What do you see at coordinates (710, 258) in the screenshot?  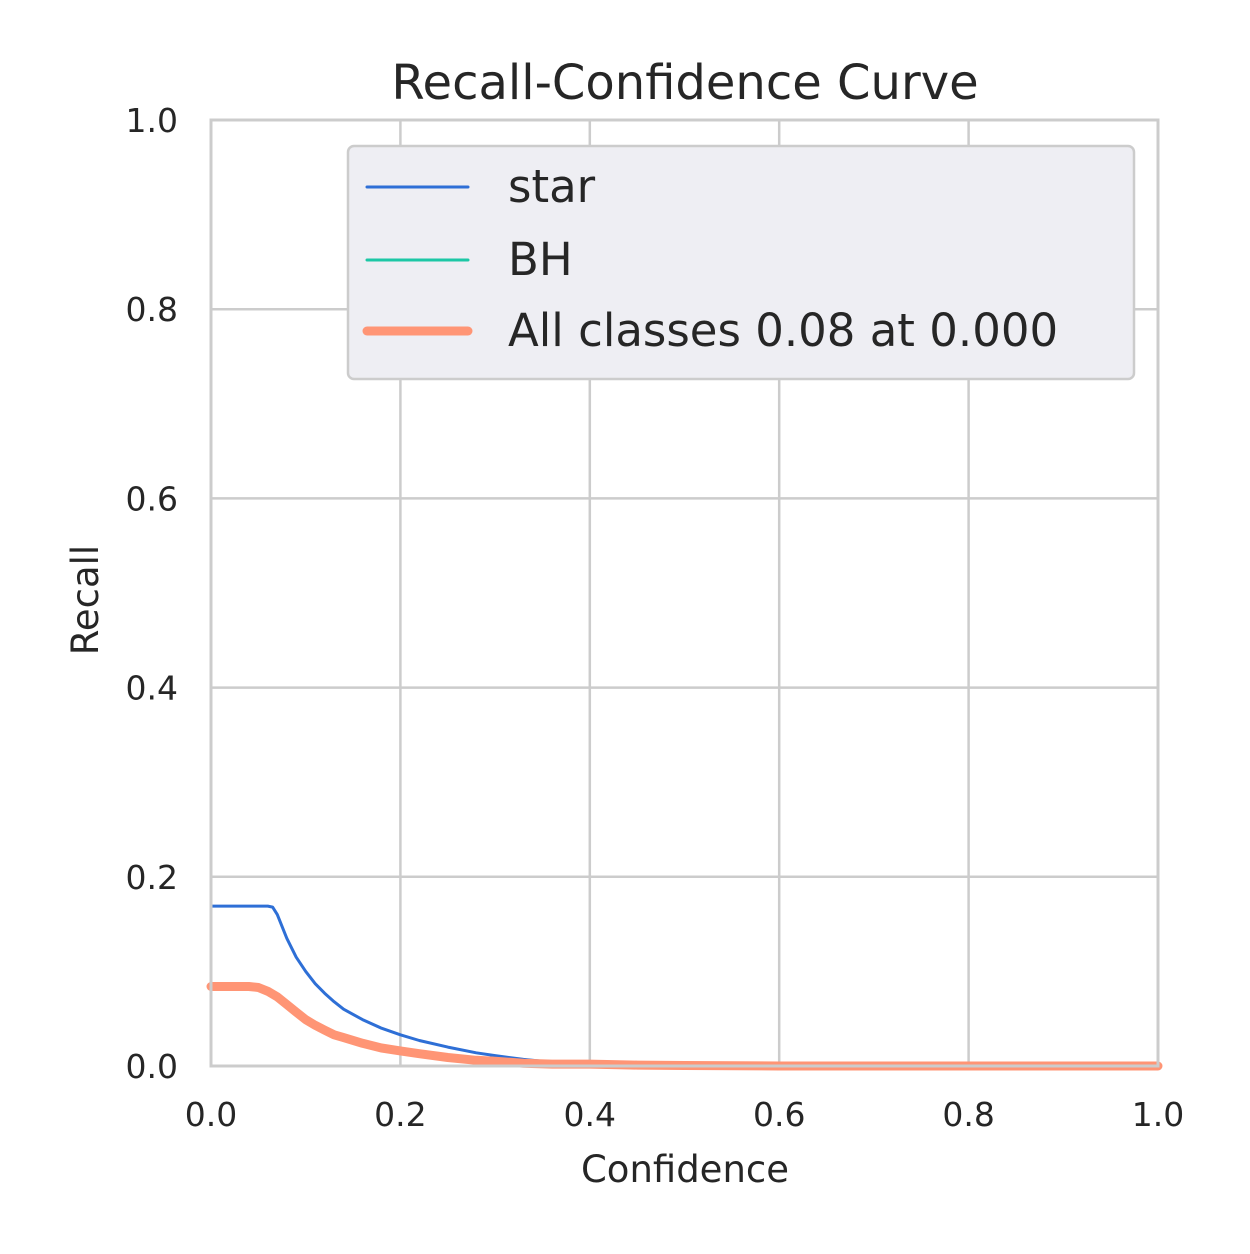 I see `legend-entries: star BH All classes 0.08 at 0.000` at bounding box center [710, 258].